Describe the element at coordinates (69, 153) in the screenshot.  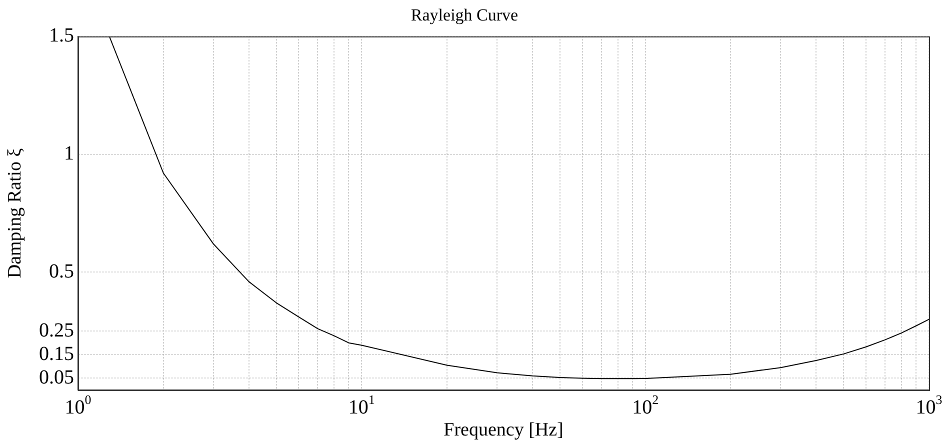
I see `y-tick-label: 1` at that location.